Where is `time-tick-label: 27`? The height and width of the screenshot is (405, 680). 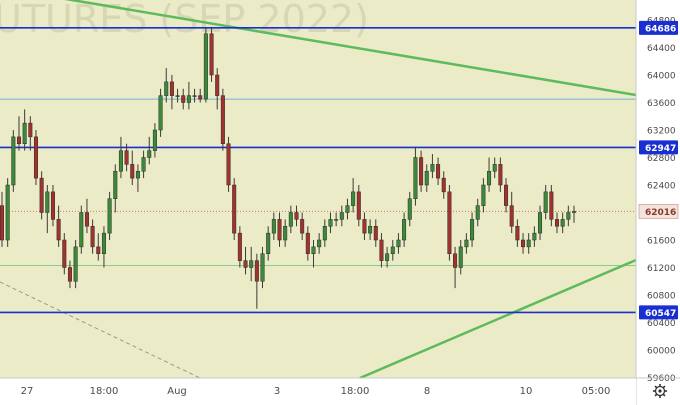 time-tick-label: 27 is located at coordinates (27, 391).